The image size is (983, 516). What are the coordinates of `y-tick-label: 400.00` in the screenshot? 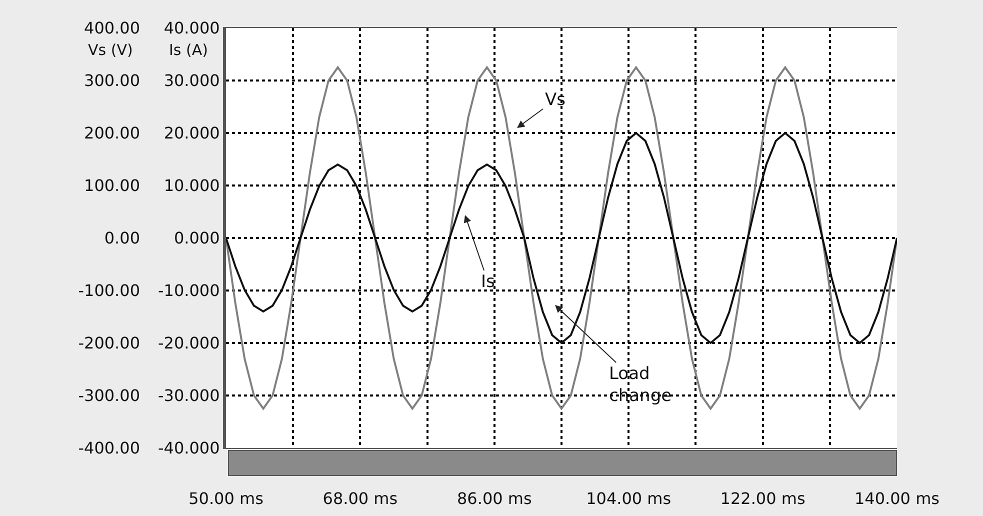 It's located at (112, 28).